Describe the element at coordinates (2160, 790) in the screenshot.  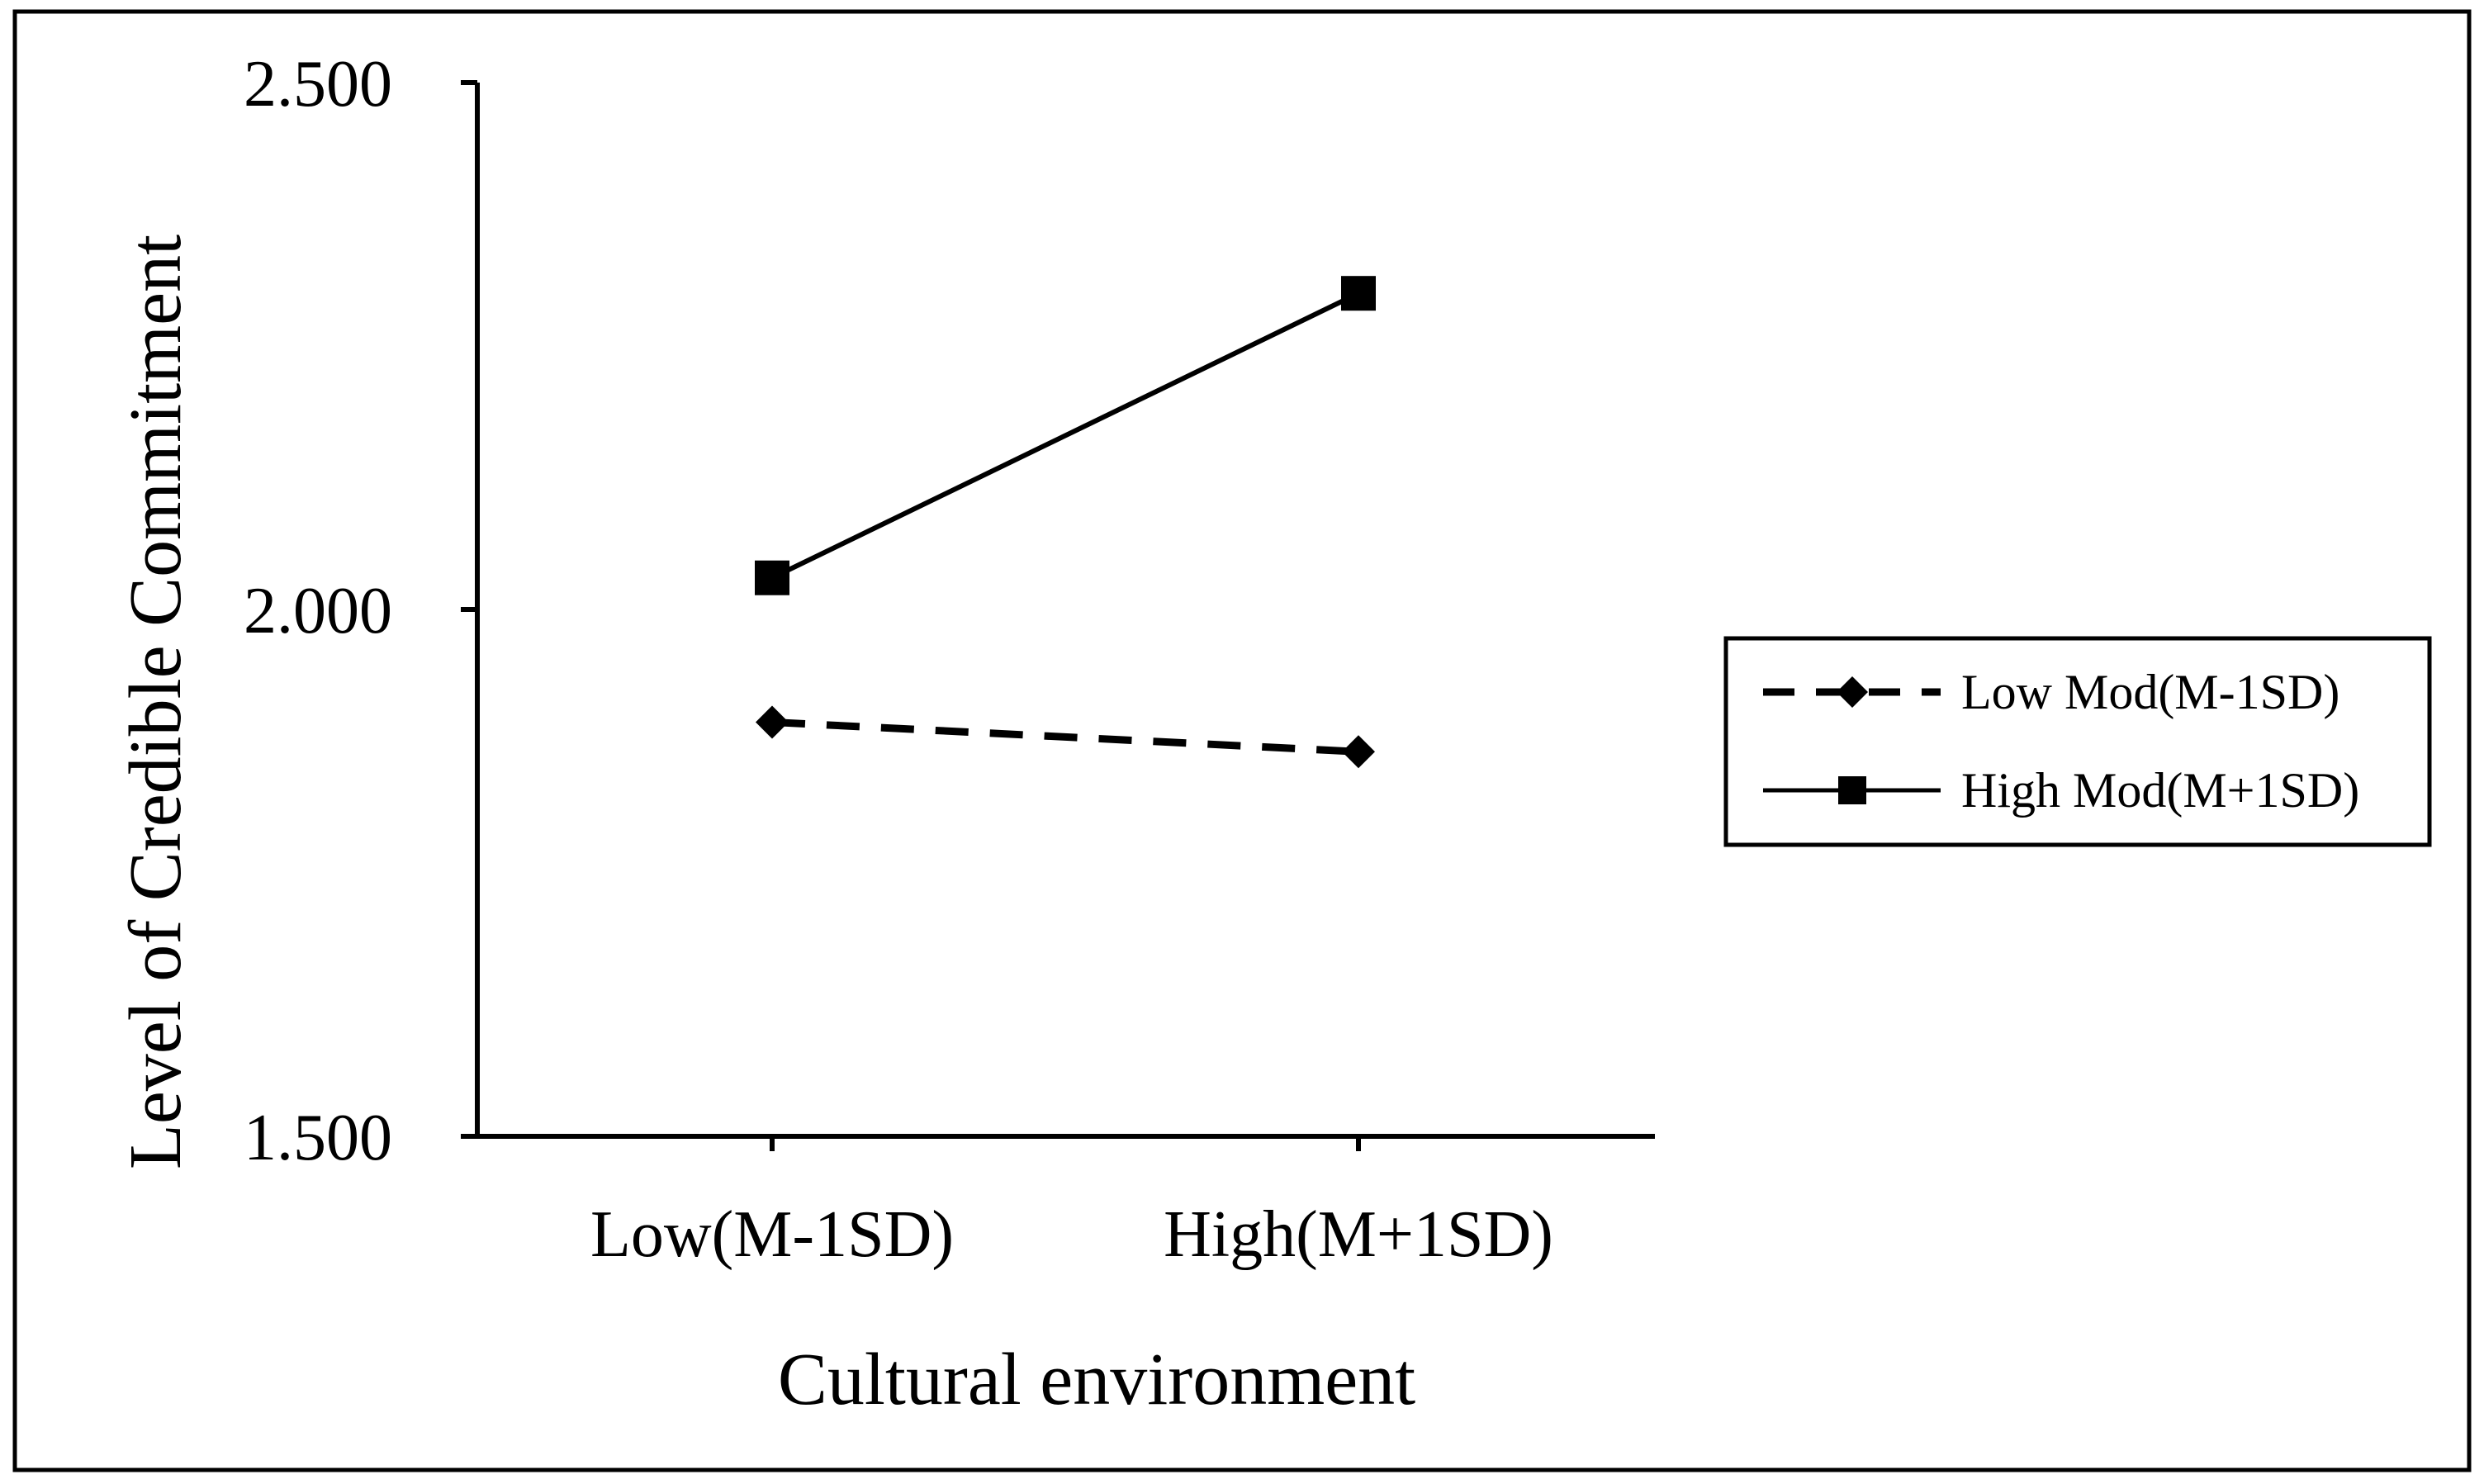
I see `legend-label: High Mod(M+1SD)` at that location.